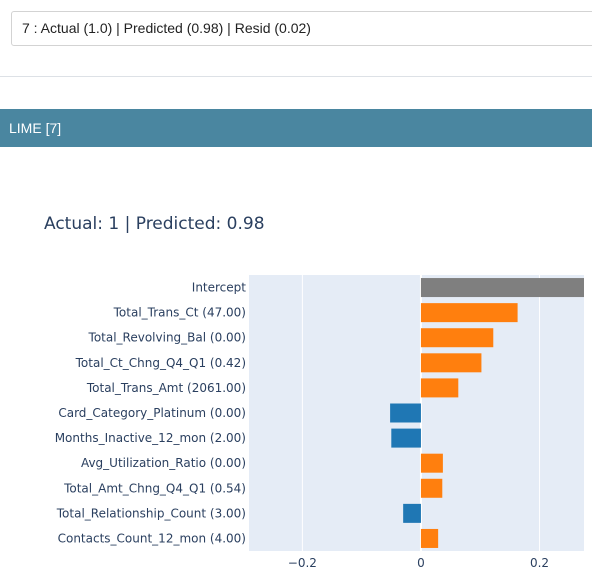 This screenshot has height=569, width=592. Describe the element at coordinates (152, 538) in the screenshot. I see `y-tick-label: Contacts_Count_12_mon (4.00)` at that location.